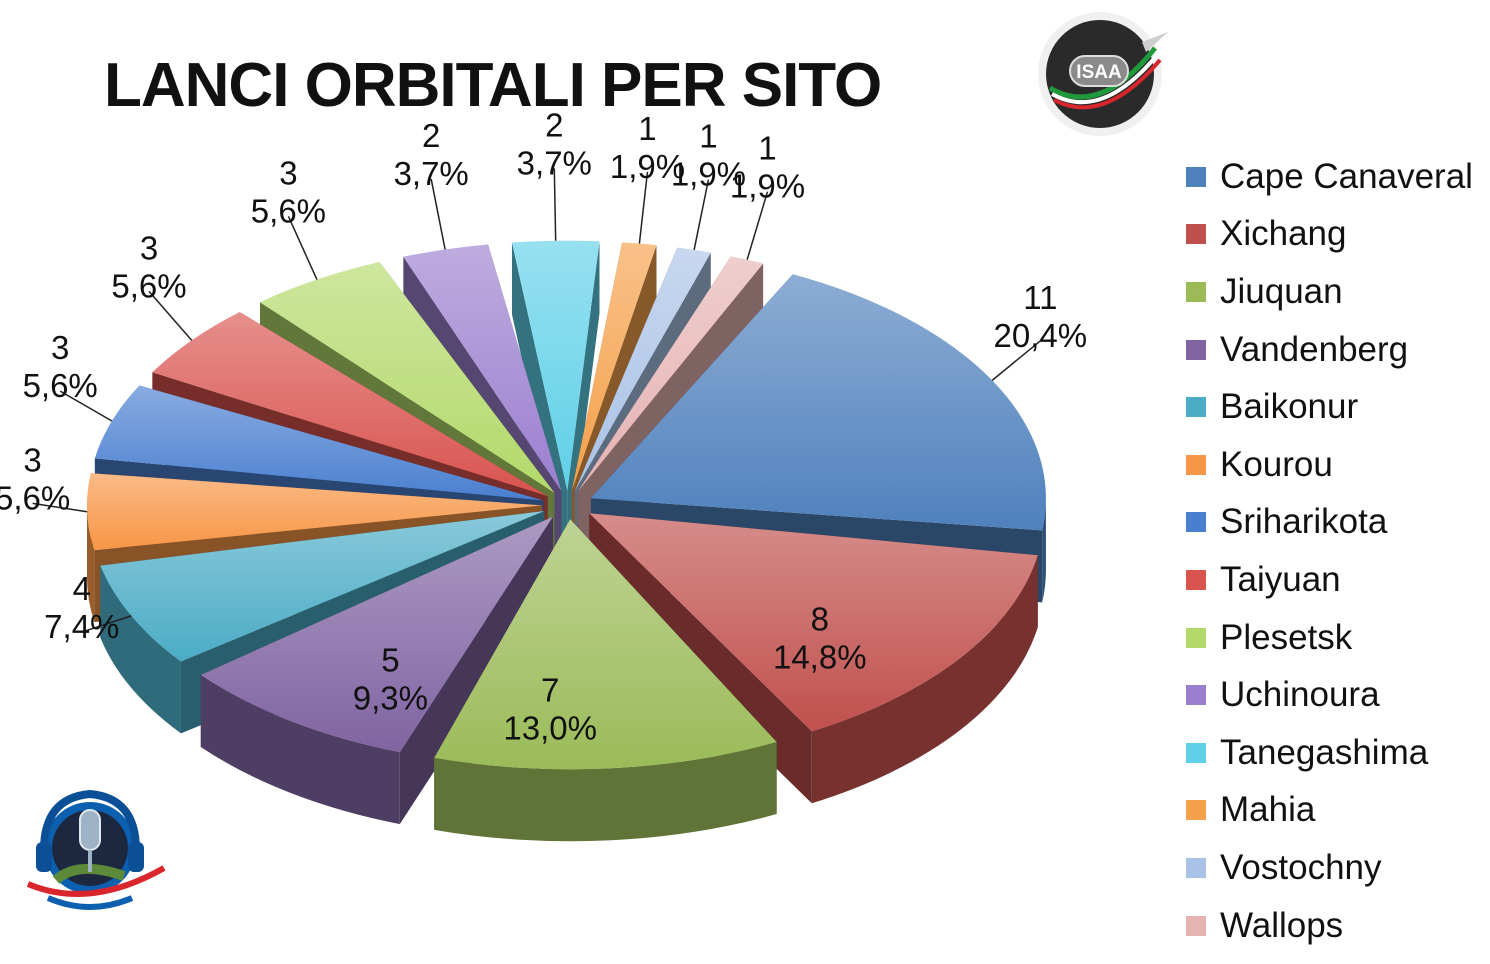 Image resolution: width=1490 pixels, height=964 pixels. I want to click on legend-label: Wallops, so click(1282, 925).